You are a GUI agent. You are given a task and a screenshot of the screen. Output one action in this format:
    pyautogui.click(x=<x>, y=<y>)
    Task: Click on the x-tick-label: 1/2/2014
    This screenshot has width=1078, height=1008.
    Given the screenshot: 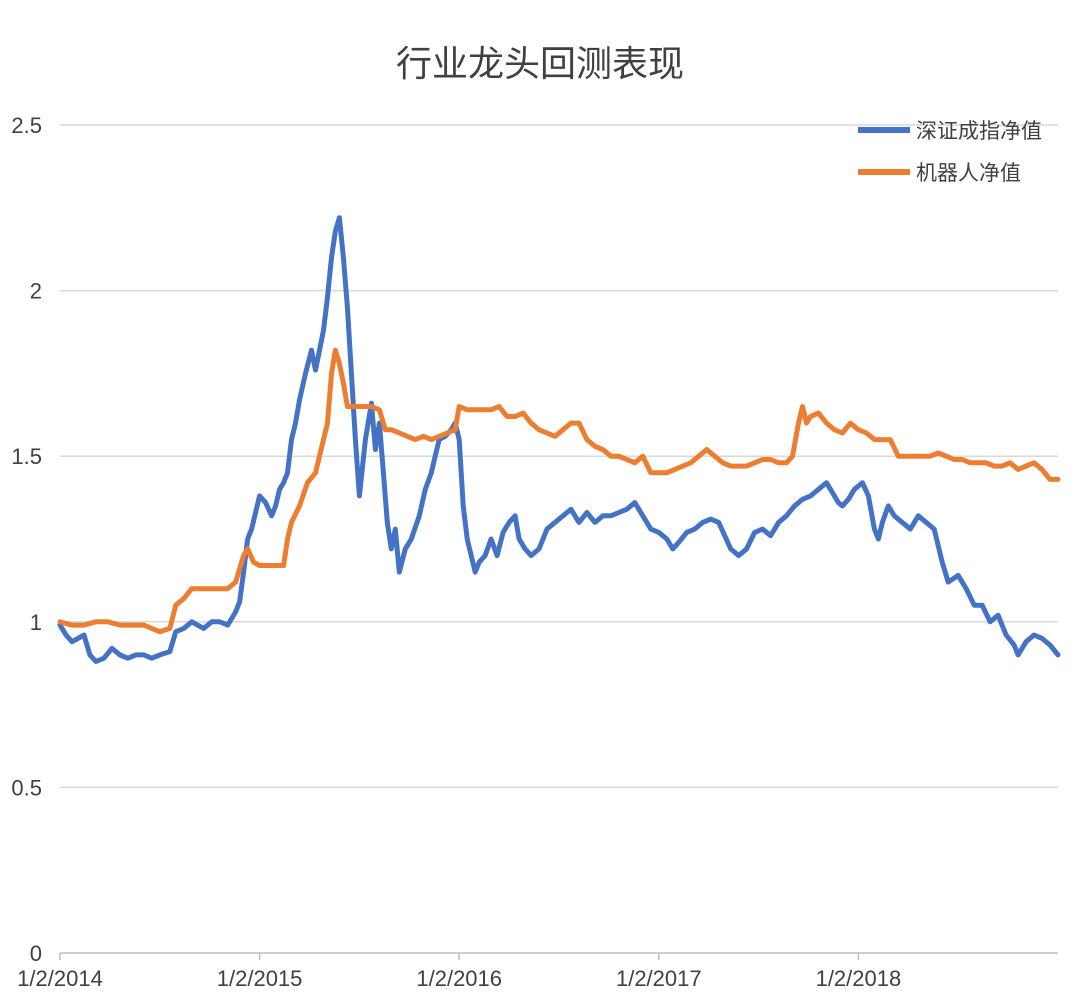 What is the action you would take?
    pyautogui.click(x=60, y=978)
    